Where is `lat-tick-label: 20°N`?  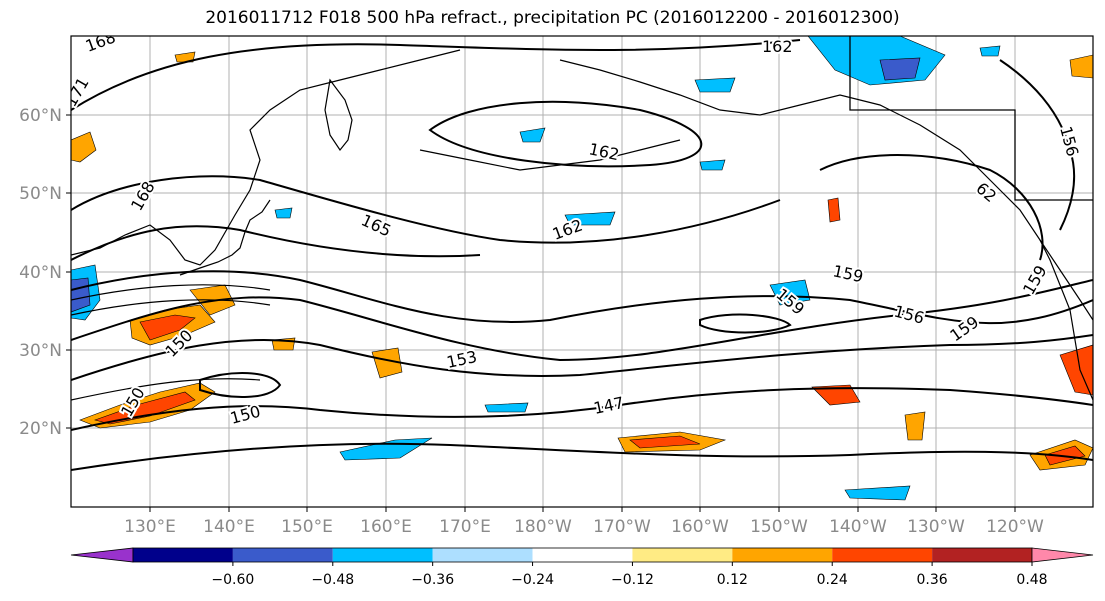 lat-tick-label: 20°N is located at coordinates (40, 429).